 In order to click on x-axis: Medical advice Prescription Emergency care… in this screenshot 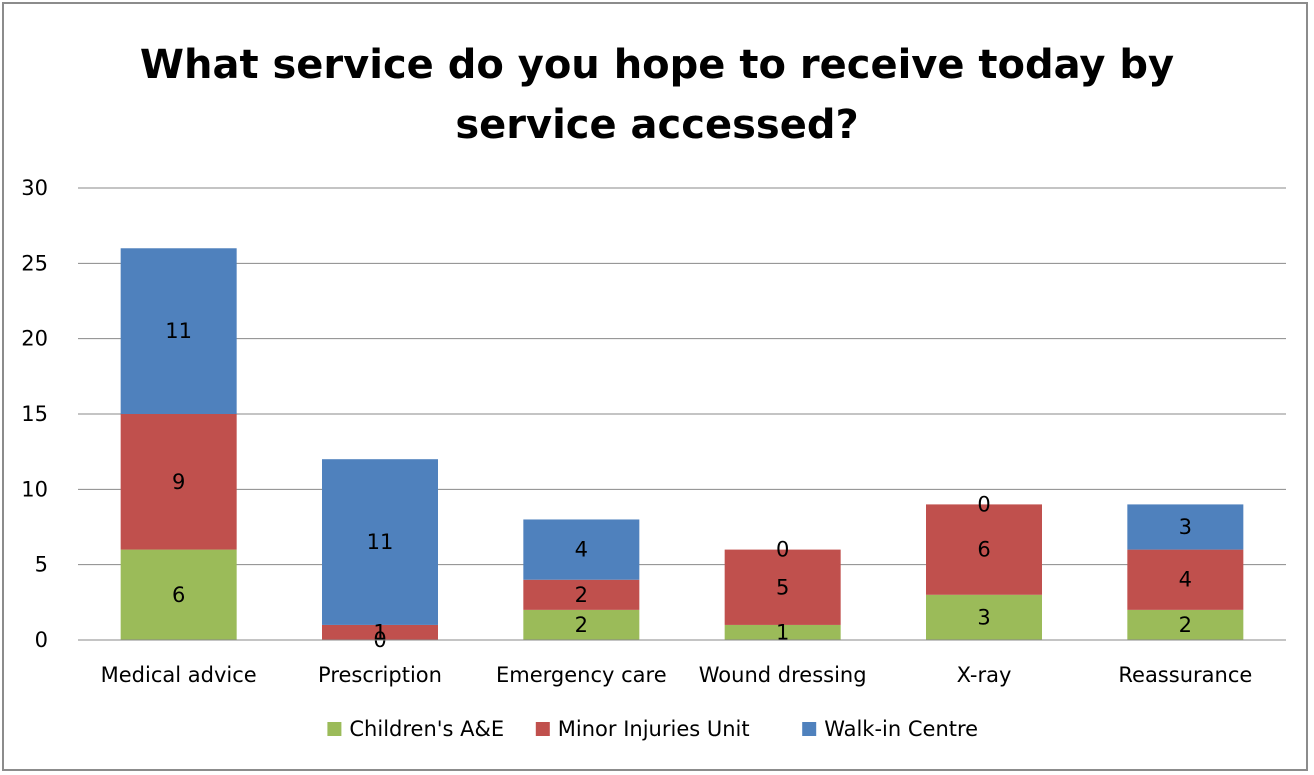, I will do `click(682, 663)`.